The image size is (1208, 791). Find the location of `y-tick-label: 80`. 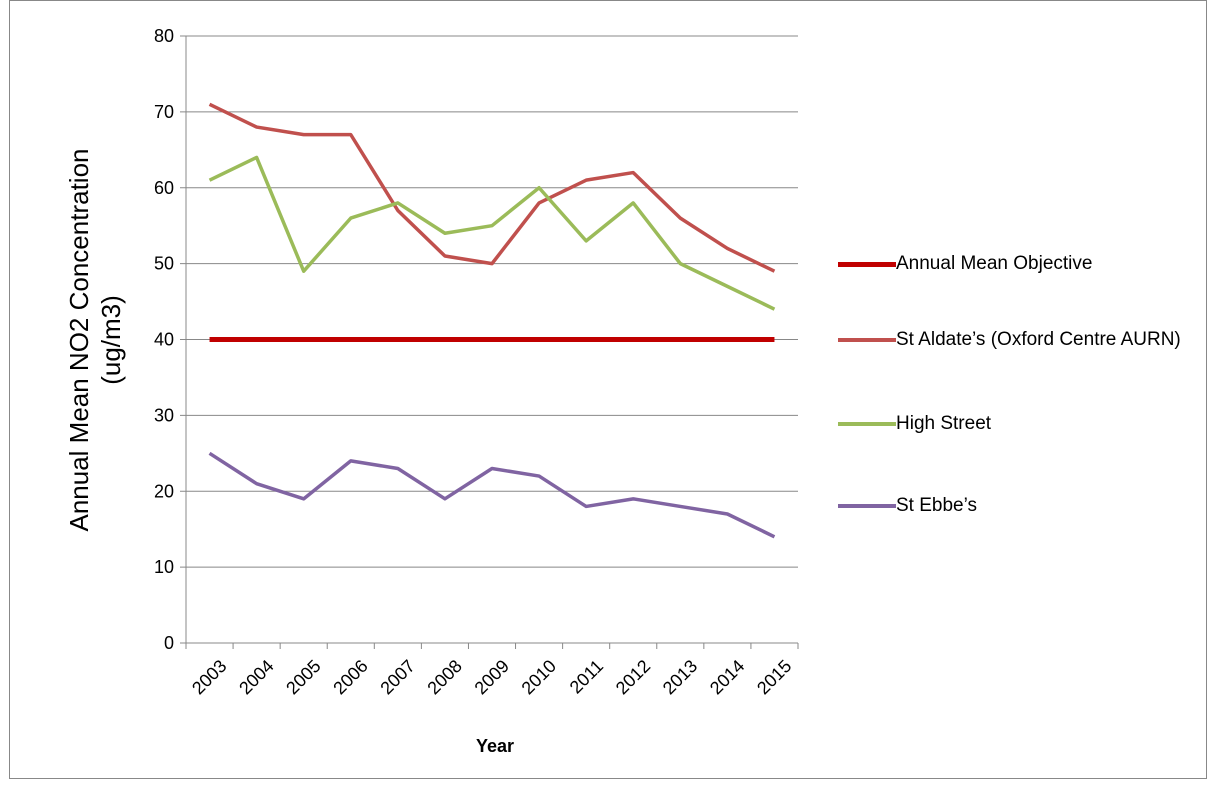

y-tick-label: 80 is located at coordinates (164, 36).